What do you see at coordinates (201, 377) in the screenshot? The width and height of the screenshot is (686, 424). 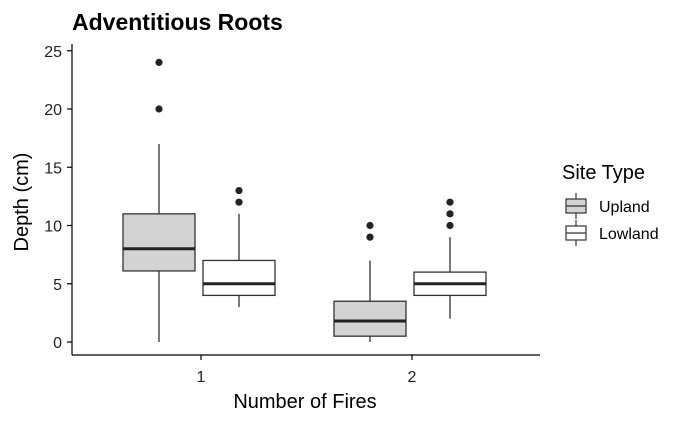 I see `x-tick-label: 1` at bounding box center [201, 377].